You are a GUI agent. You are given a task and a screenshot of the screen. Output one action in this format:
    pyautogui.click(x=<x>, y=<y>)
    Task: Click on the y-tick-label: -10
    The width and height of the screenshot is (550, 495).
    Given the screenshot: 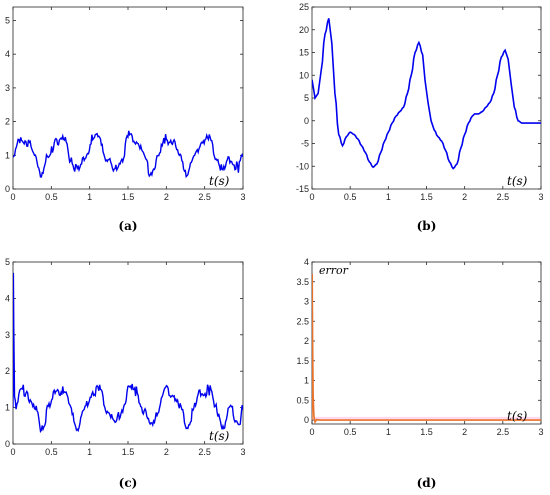 What is the action you would take?
    pyautogui.click(x=302, y=166)
    